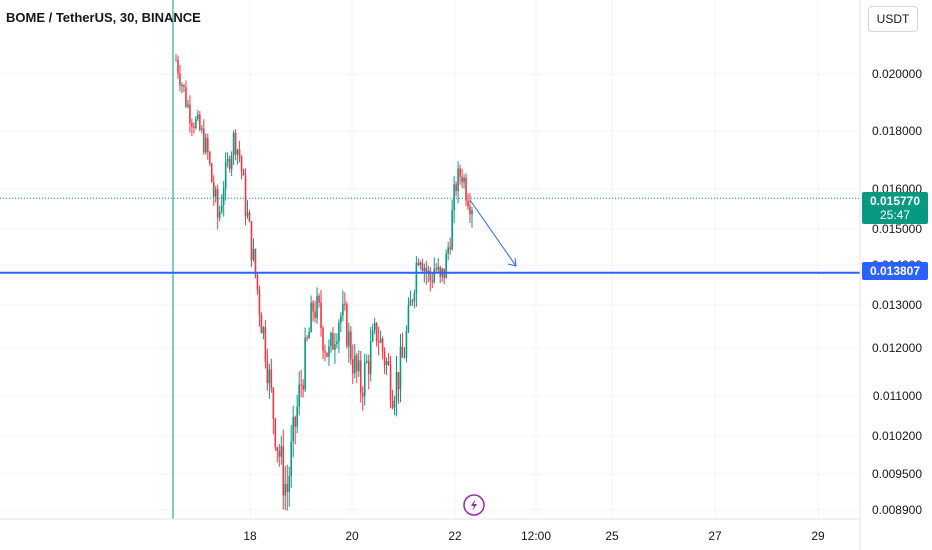 The width and height of the screenshot is (932, 550). Describe the element at coordinates (103, 17) in the screenshot. I see `symbol-title: BOME / TetherUS, 30, BINANCE` at that location.